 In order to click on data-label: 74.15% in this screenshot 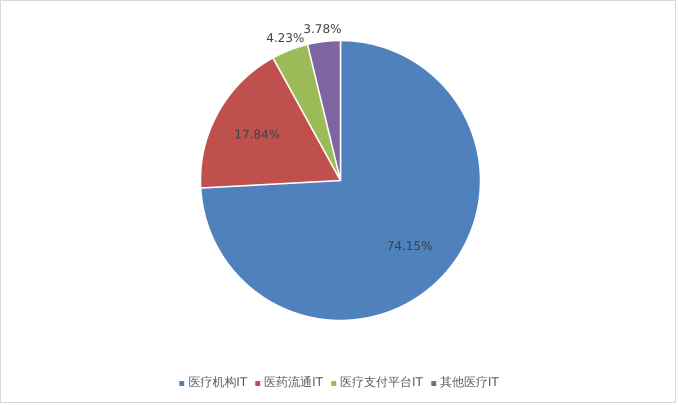, I will do `click(409, 245)`.